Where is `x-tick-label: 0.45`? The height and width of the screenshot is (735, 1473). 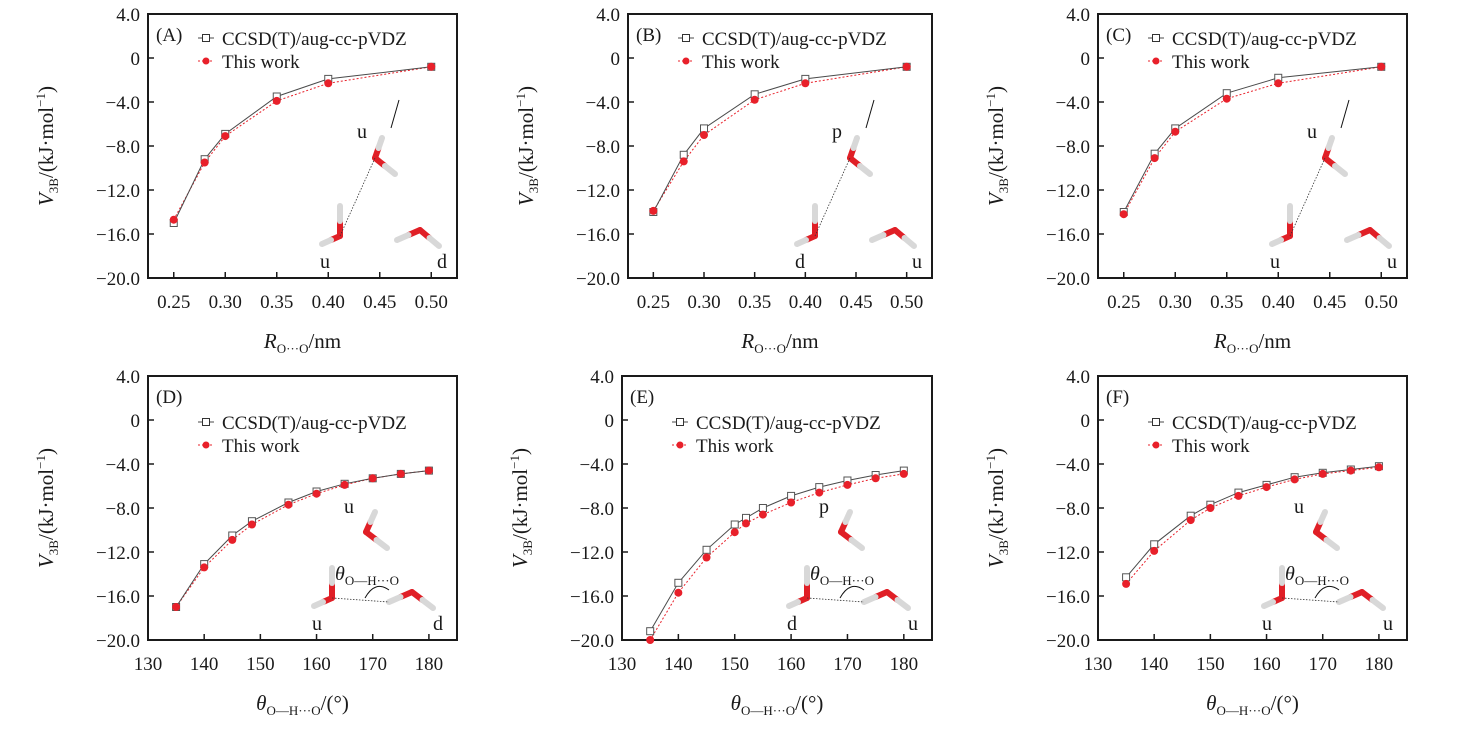
x-tick-label: 0.45 is located at coordinates (379, 302).